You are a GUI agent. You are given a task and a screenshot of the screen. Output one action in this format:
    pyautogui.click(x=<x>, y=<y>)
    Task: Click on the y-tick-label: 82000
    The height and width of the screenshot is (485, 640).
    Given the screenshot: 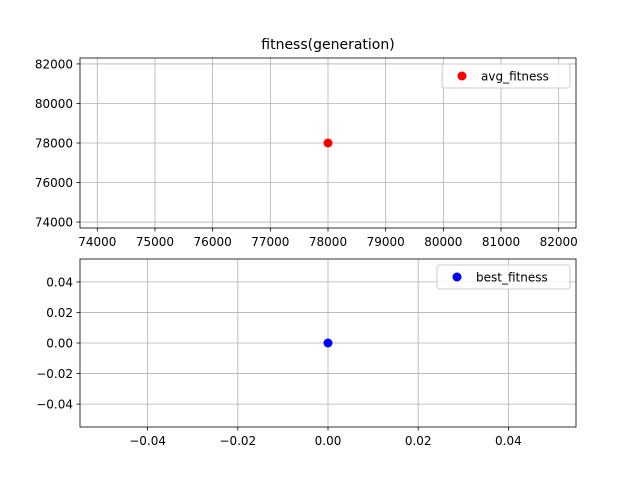 What is the action you would take?
    pyautogui.click(x=54, y=64)
    